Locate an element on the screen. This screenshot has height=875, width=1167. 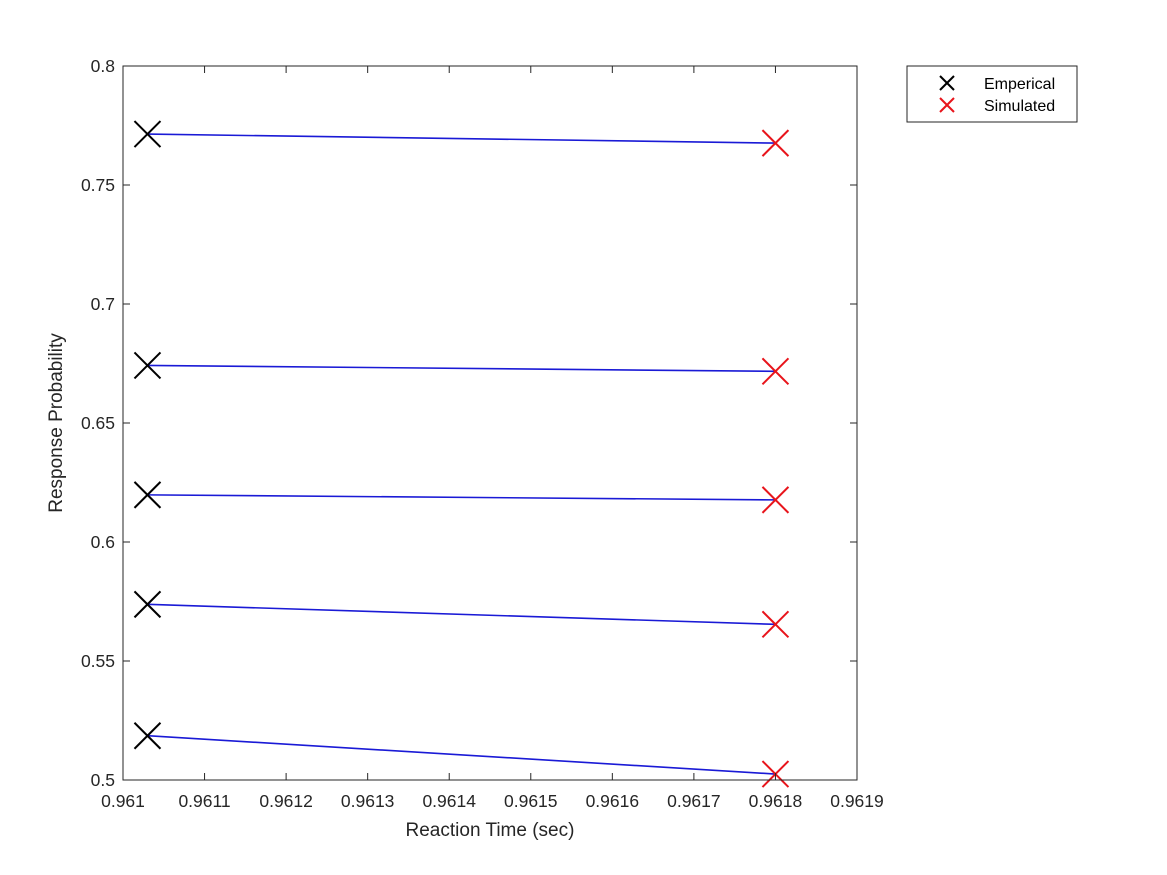
x-tick-label: 0.9619 is located at coordinates (857, 801).